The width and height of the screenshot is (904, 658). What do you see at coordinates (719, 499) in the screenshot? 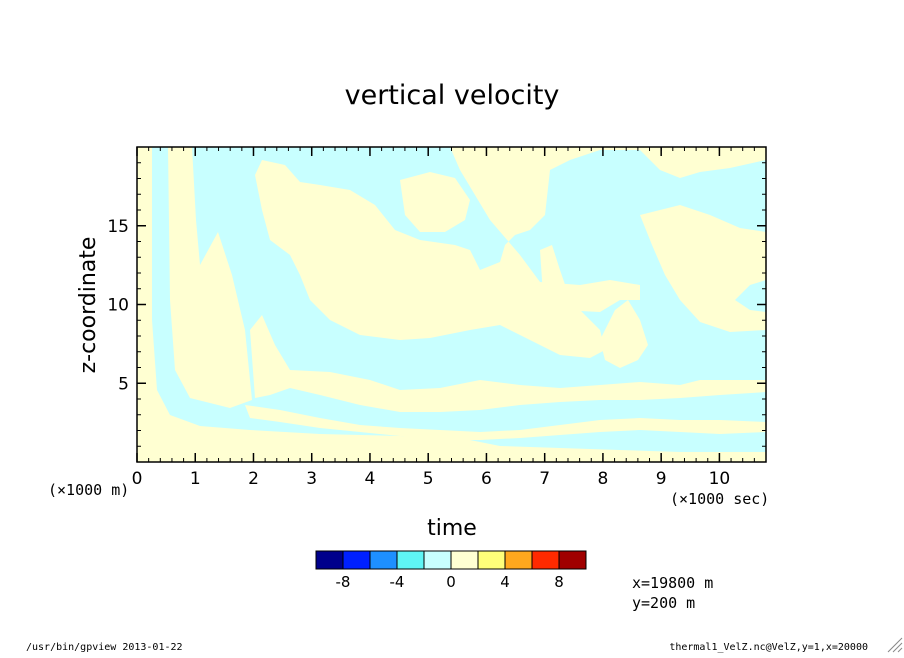
I see `x-unit-note: (×1000 sec)` at bounding box center [719, 499].